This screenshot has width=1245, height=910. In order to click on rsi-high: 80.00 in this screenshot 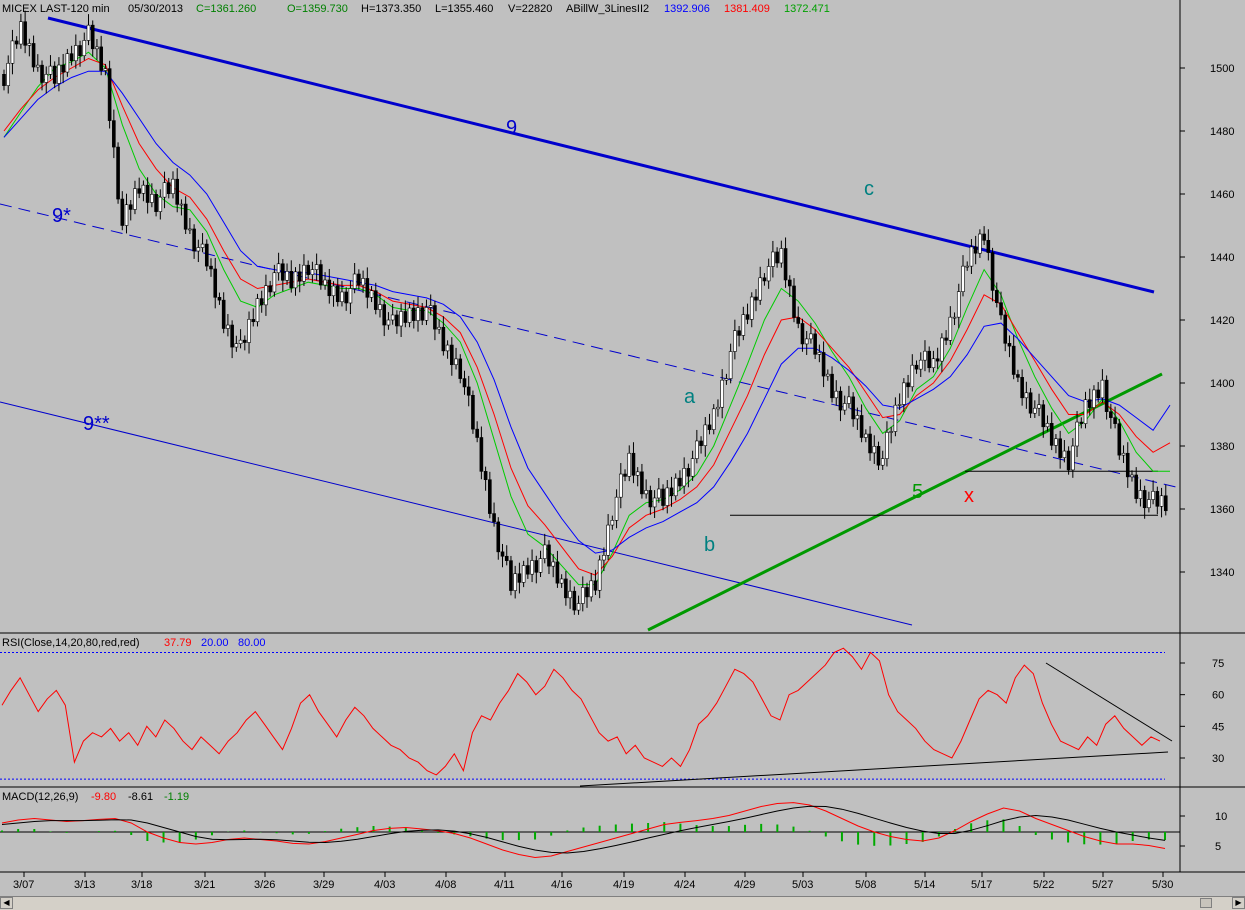, I will do `click(252, 643)`.